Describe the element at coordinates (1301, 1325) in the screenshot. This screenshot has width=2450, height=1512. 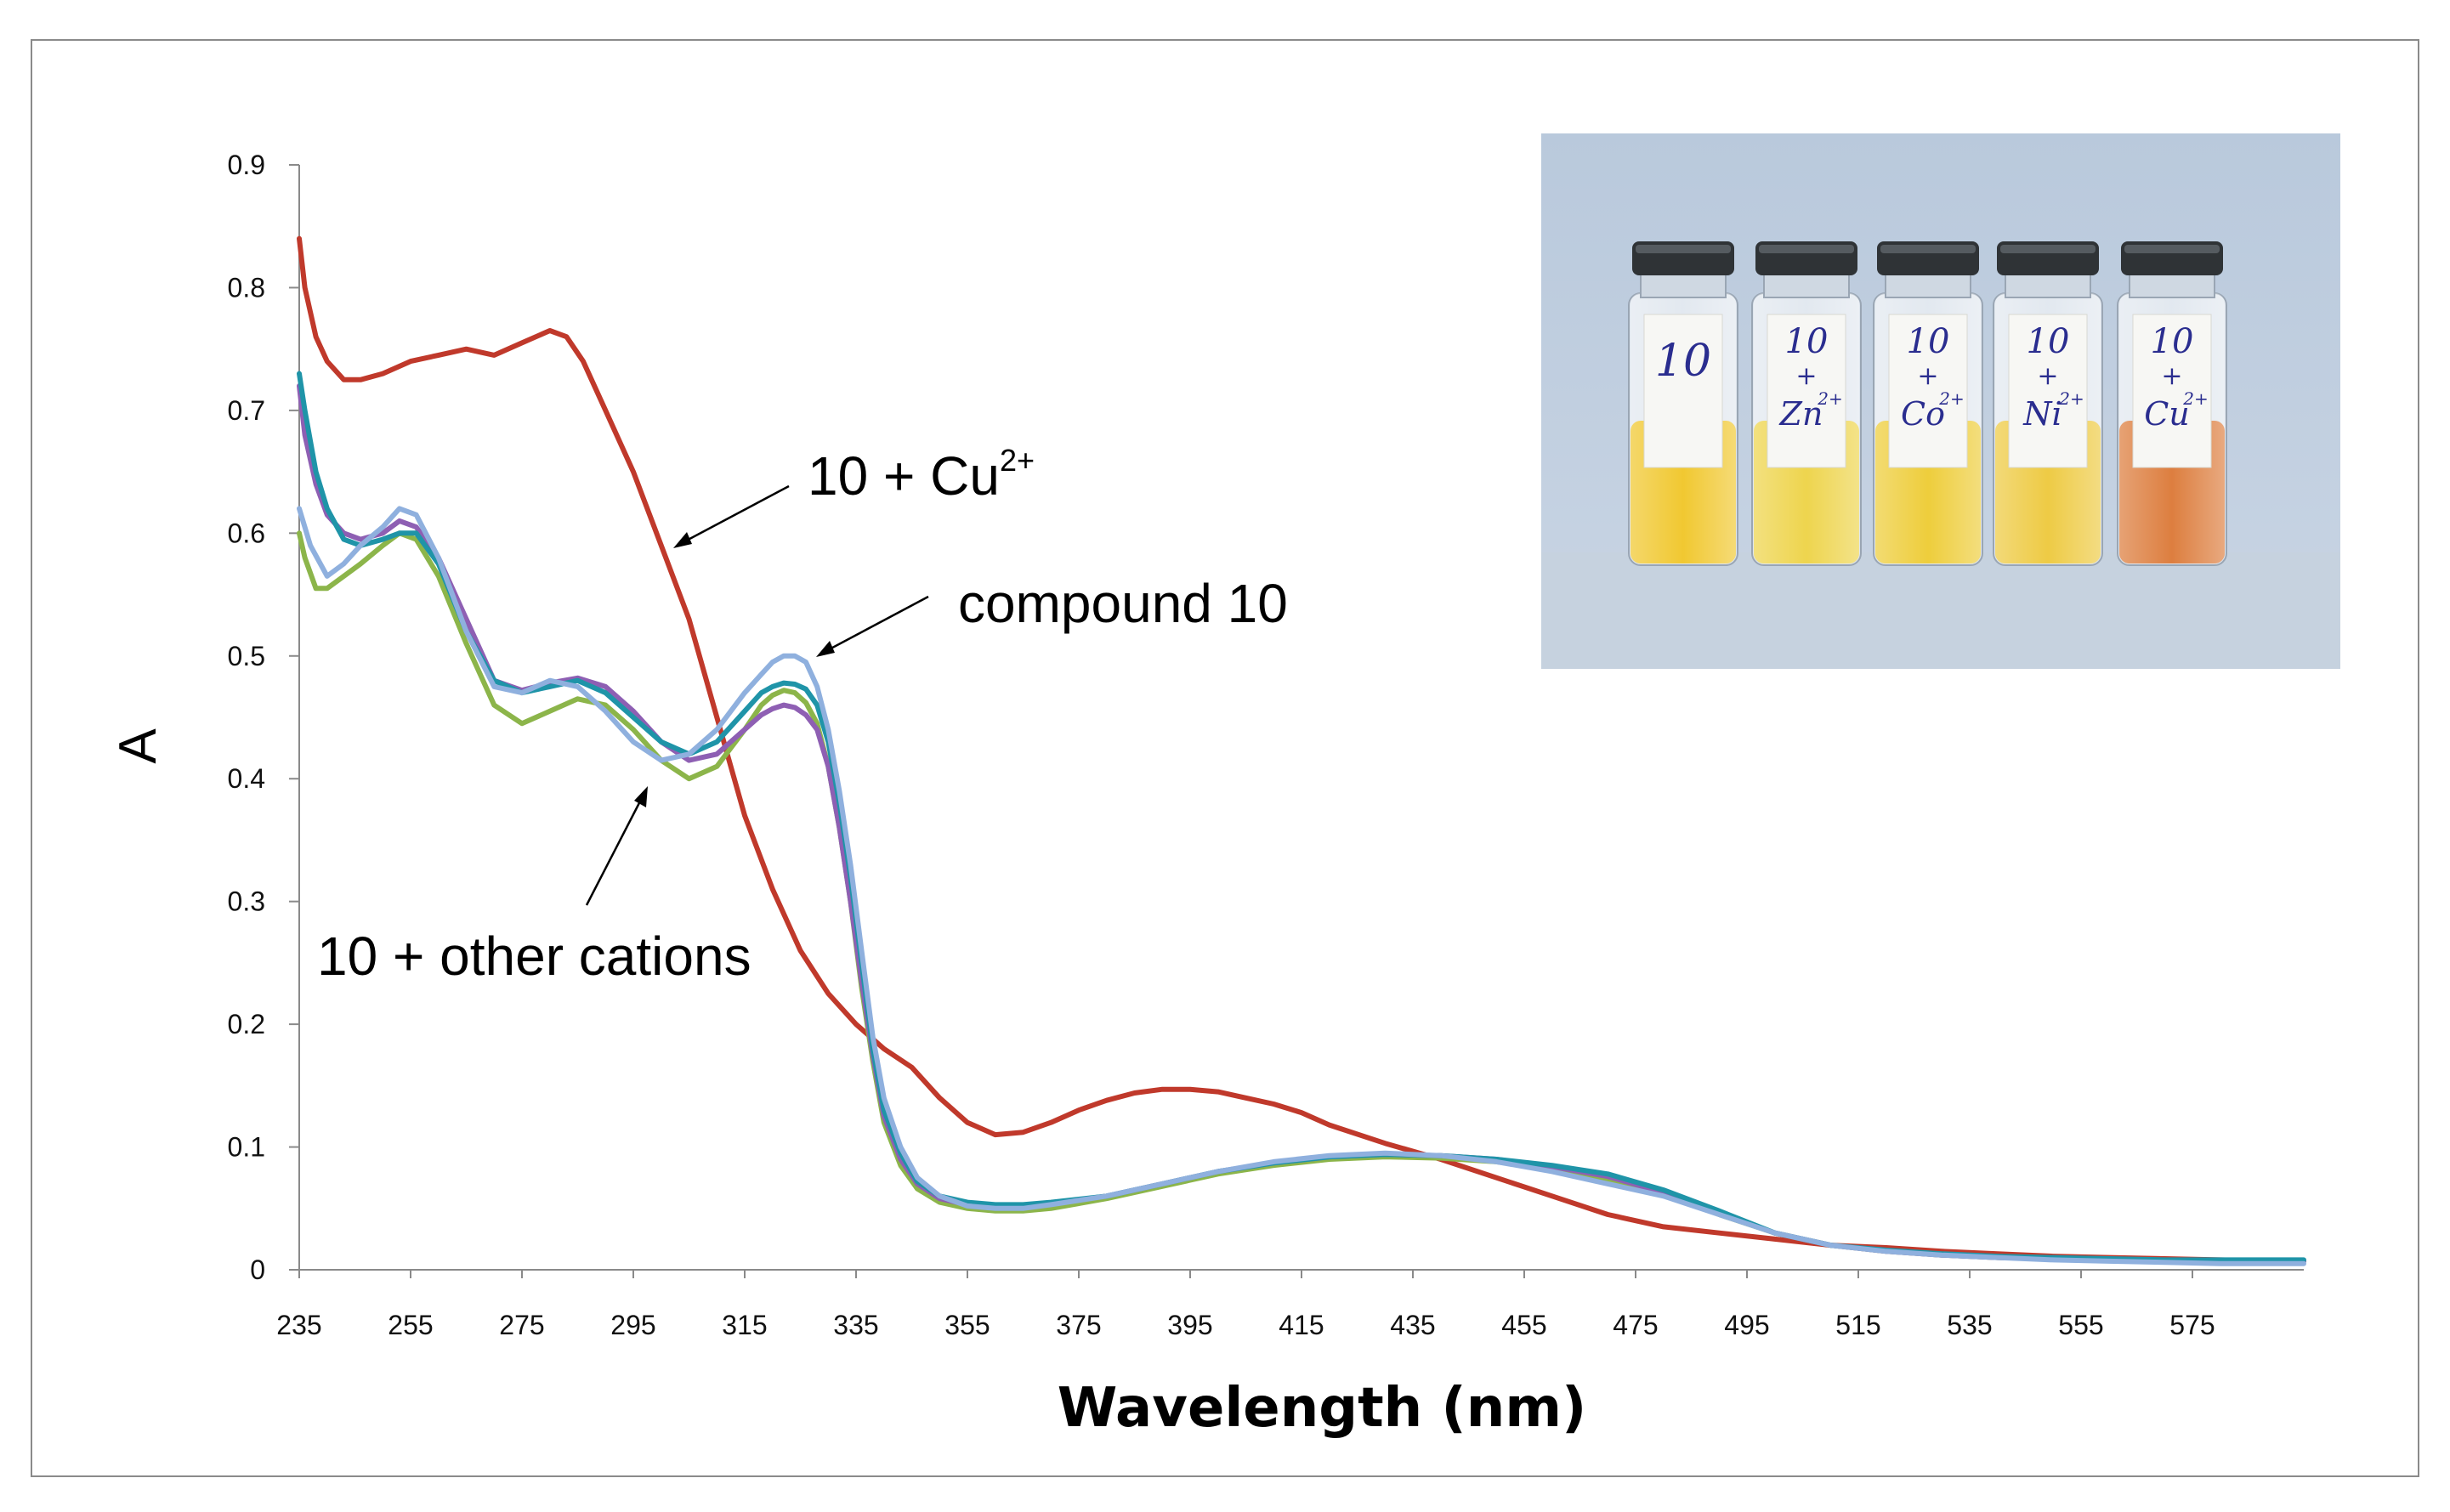
I see `x-tick-label: 415` at that location.